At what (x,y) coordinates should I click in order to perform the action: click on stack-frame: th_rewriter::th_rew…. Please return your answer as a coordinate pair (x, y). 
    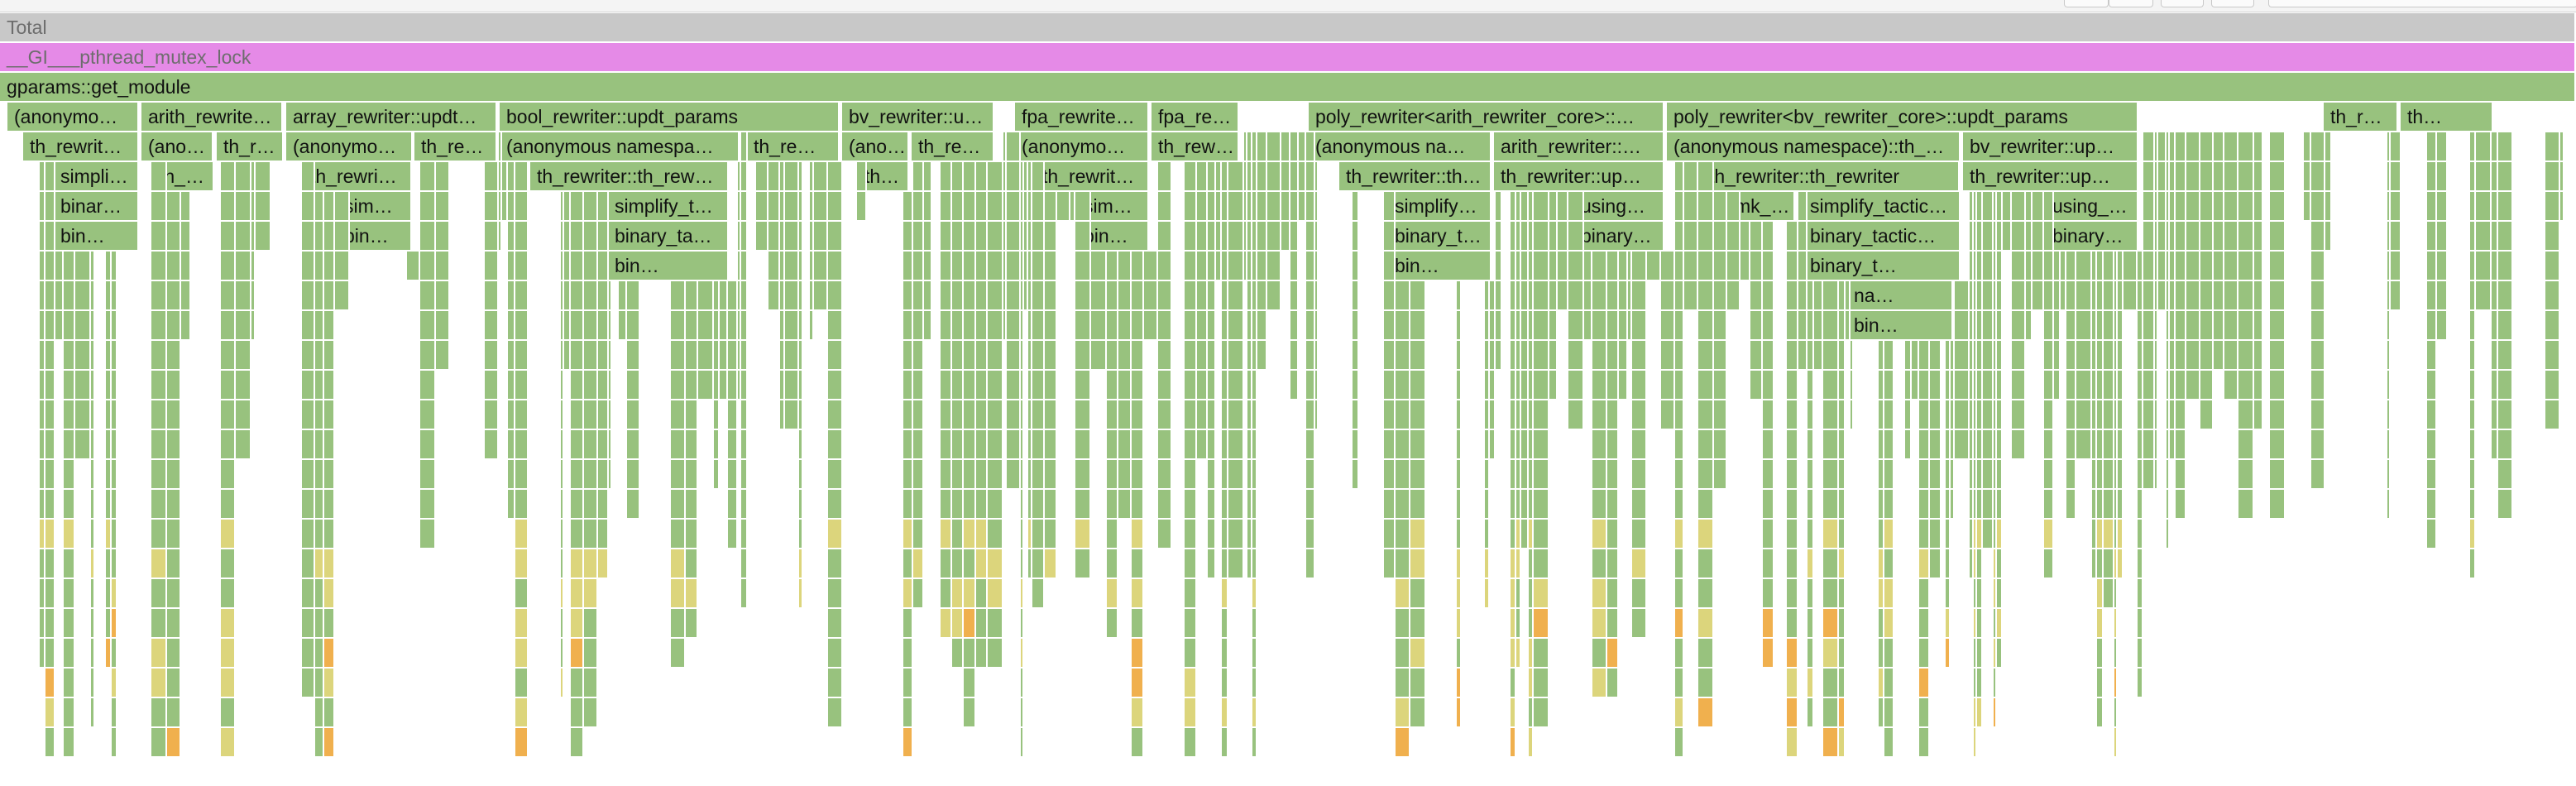
    Looking at the image, I should click on (629, 177).